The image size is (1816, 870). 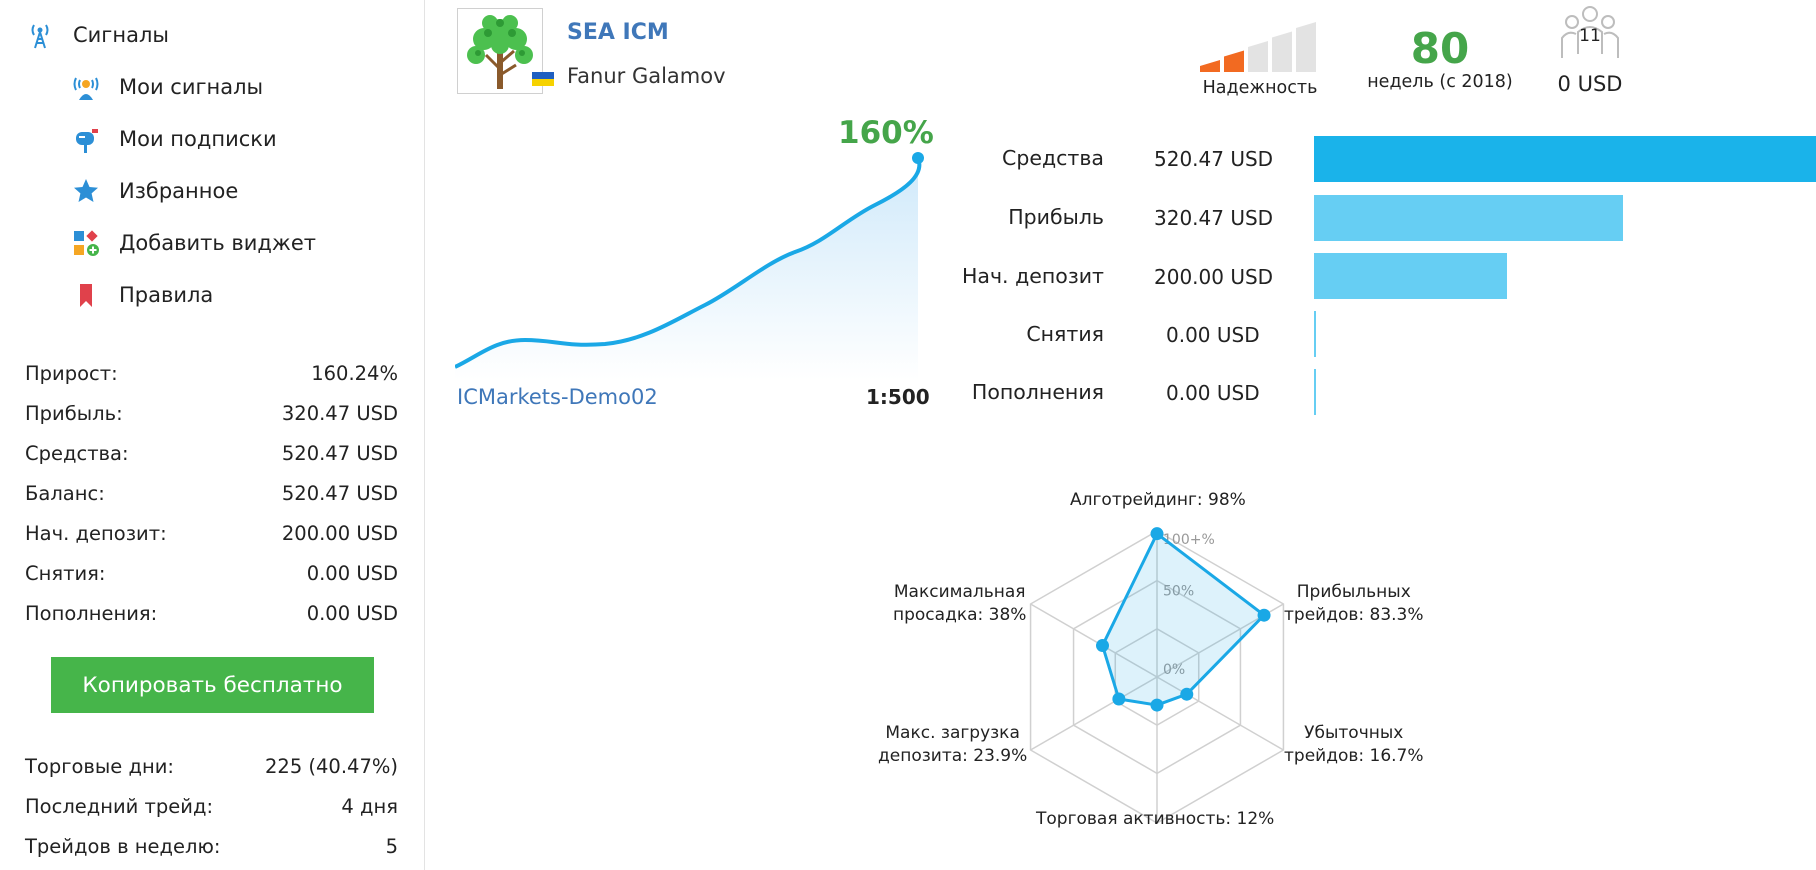 I want to click on bar-value-initial-deposit: 200.00 USD, so click(x=1214, y=277).